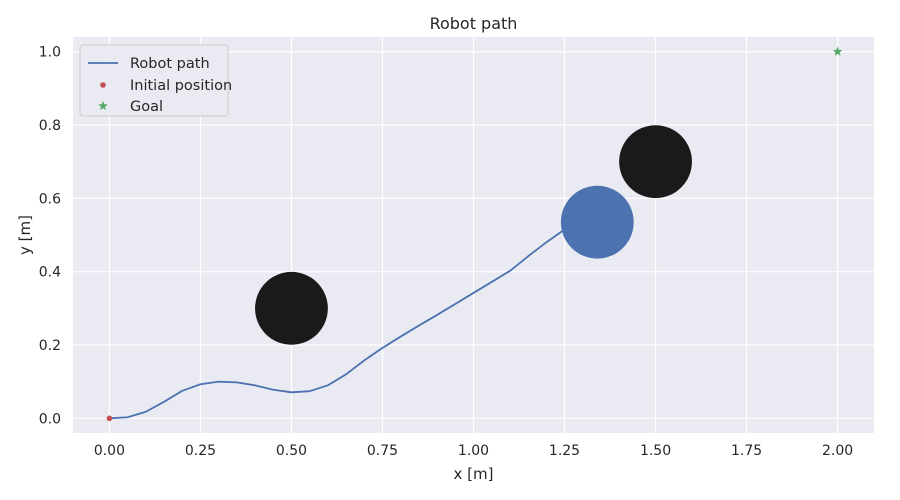  I want to click on initial-position-marker, so click(109, 418).